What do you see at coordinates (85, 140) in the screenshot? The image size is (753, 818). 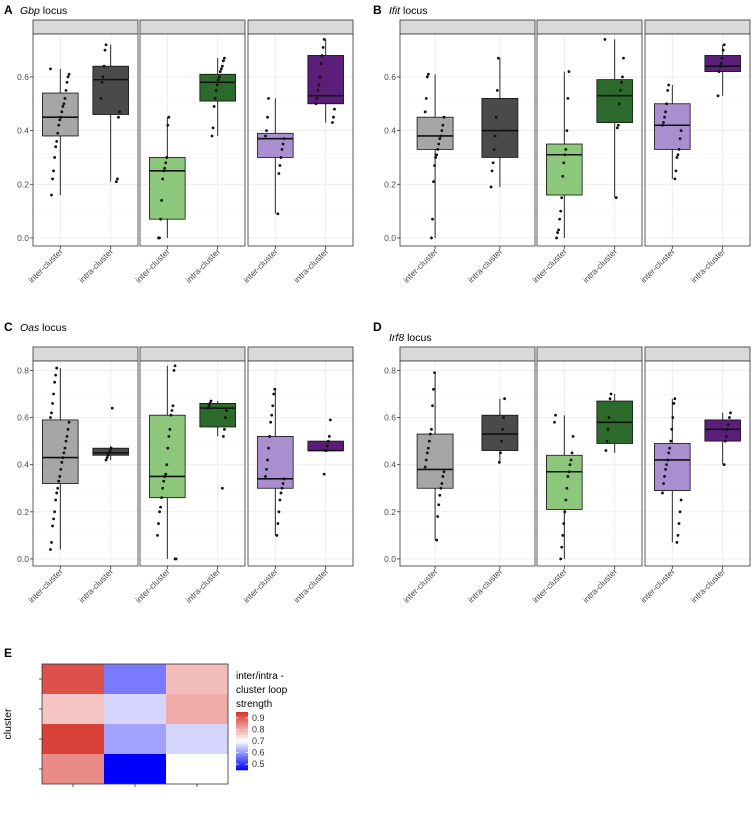 I see `panel-a-plot-border` at bounding box center [85, 140].